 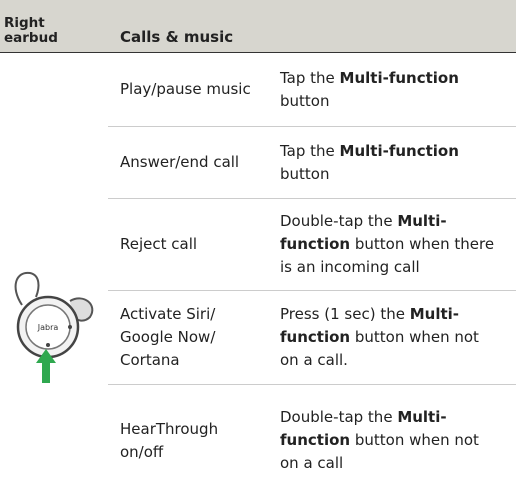 What do you see at coordinates (27, 288) in the screenshot?
I see `ear-wing` at bounding box center [27, 288].